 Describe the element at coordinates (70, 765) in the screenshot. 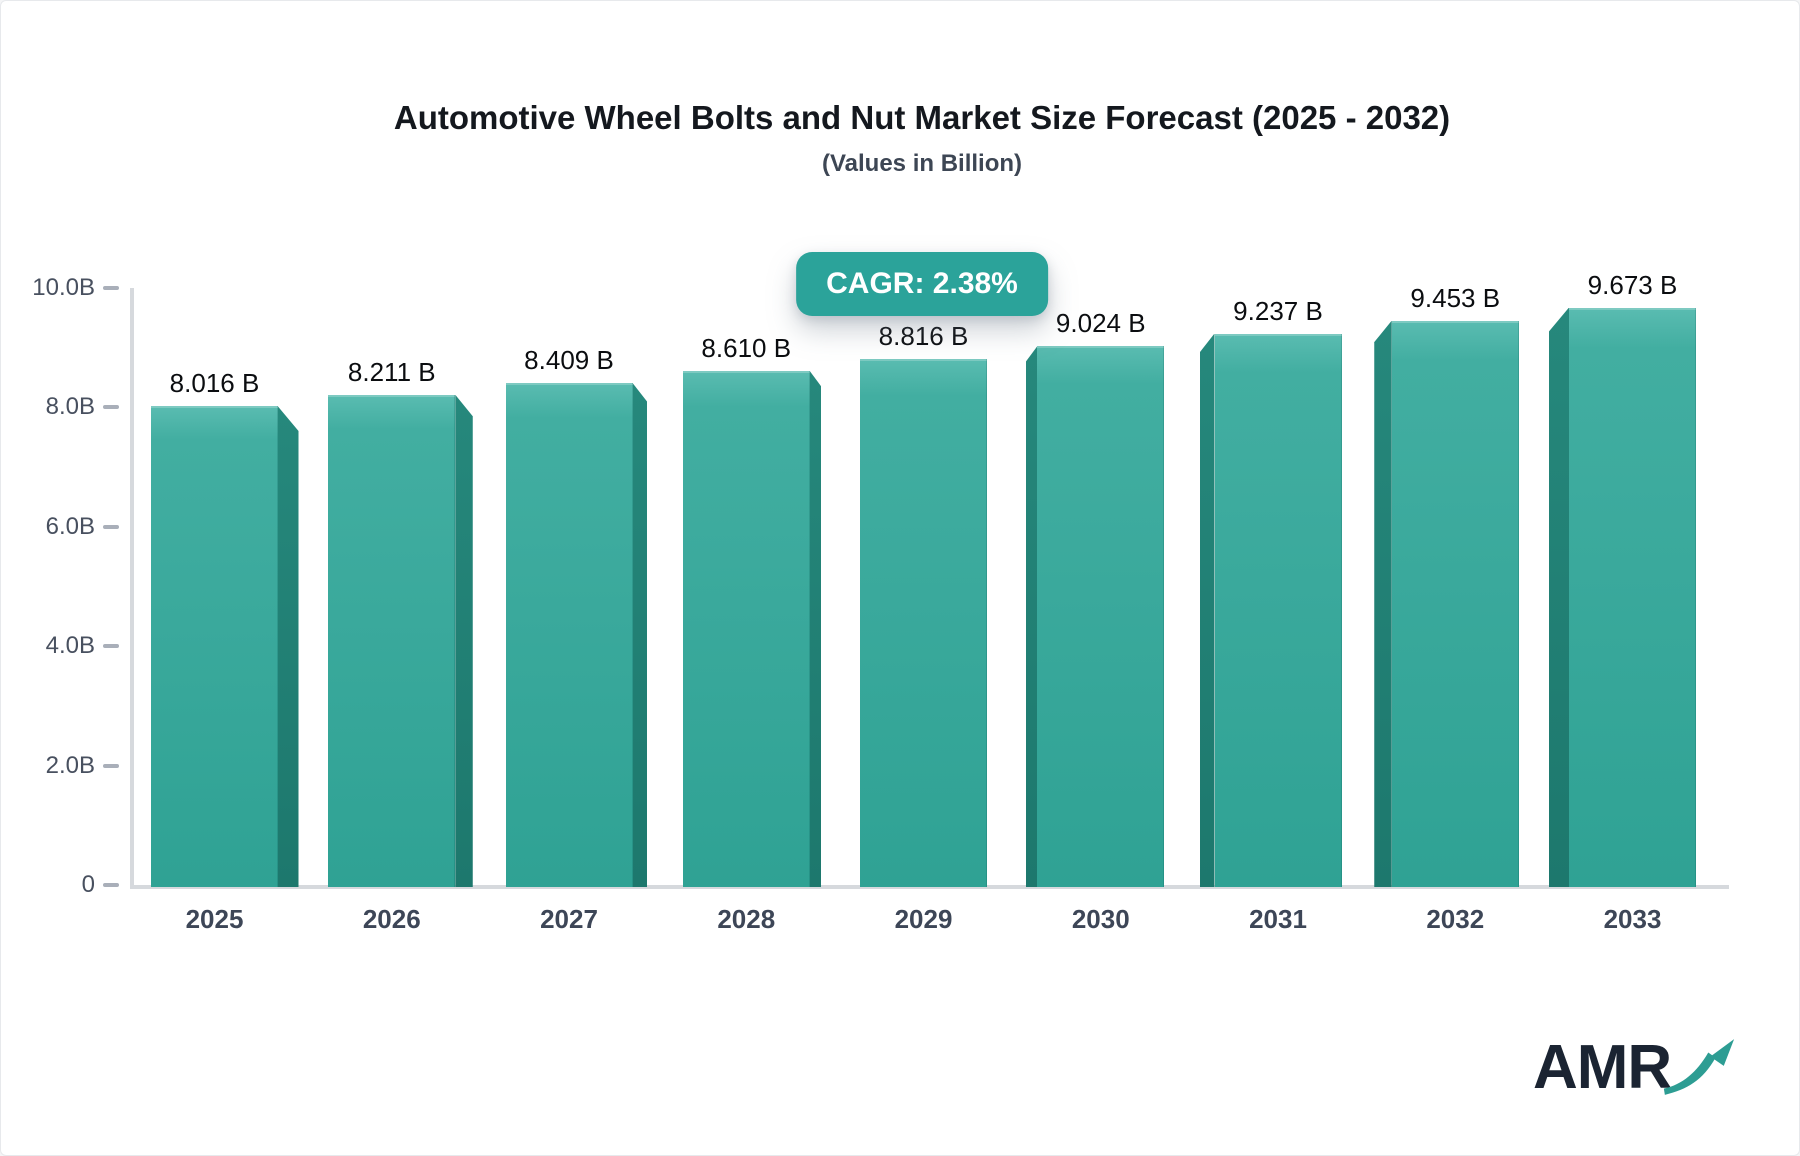

I see `y-tick-label: 2.0B` at that location.